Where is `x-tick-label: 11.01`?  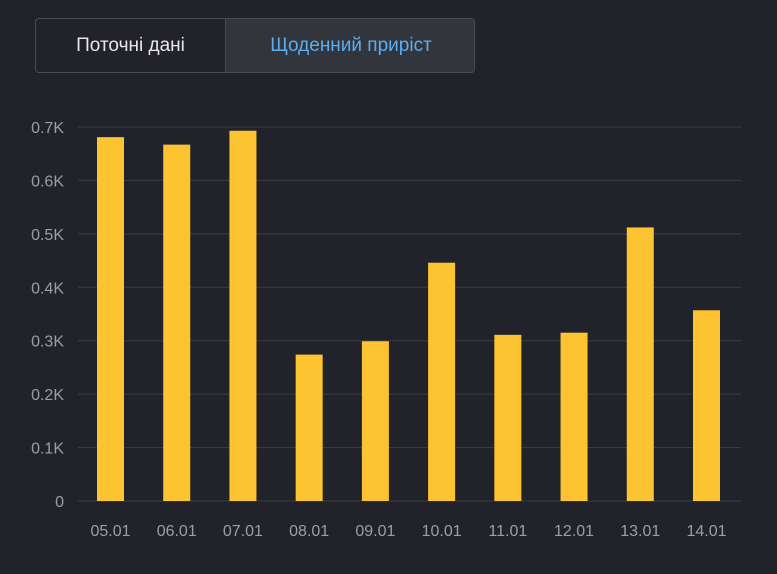 x-tick-label: 11.01 is located at coordinates (507, 531).